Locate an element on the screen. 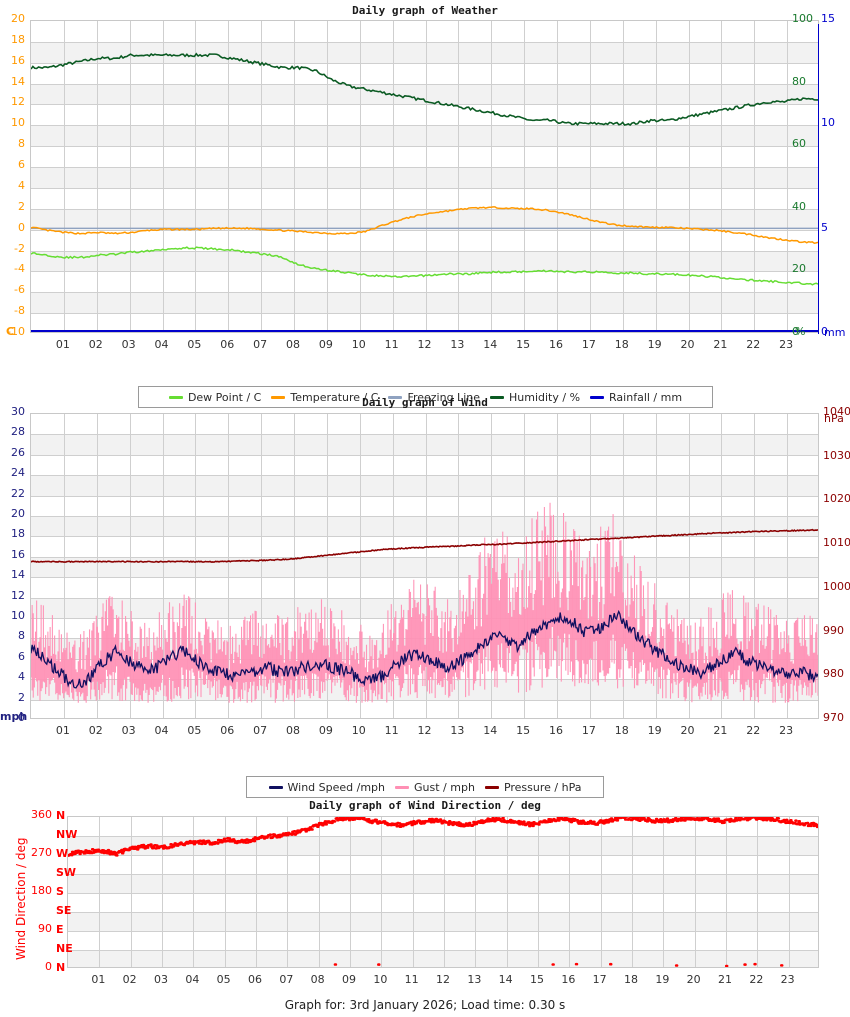 This screenshot has width=850, height=1017. axis-tick-label: 1000 is located at coordinates (836, 586).